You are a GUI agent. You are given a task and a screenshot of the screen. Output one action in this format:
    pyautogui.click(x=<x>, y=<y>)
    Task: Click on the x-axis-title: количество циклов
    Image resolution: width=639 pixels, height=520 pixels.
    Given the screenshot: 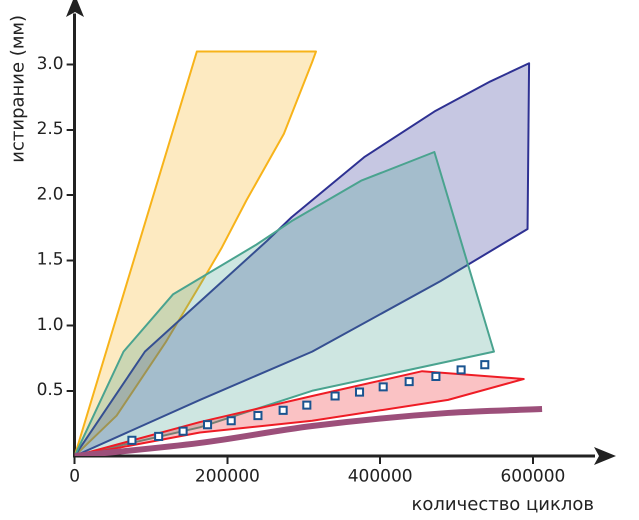 What is the action you would take?
    pyautogui.click(x=503, y=504)
    